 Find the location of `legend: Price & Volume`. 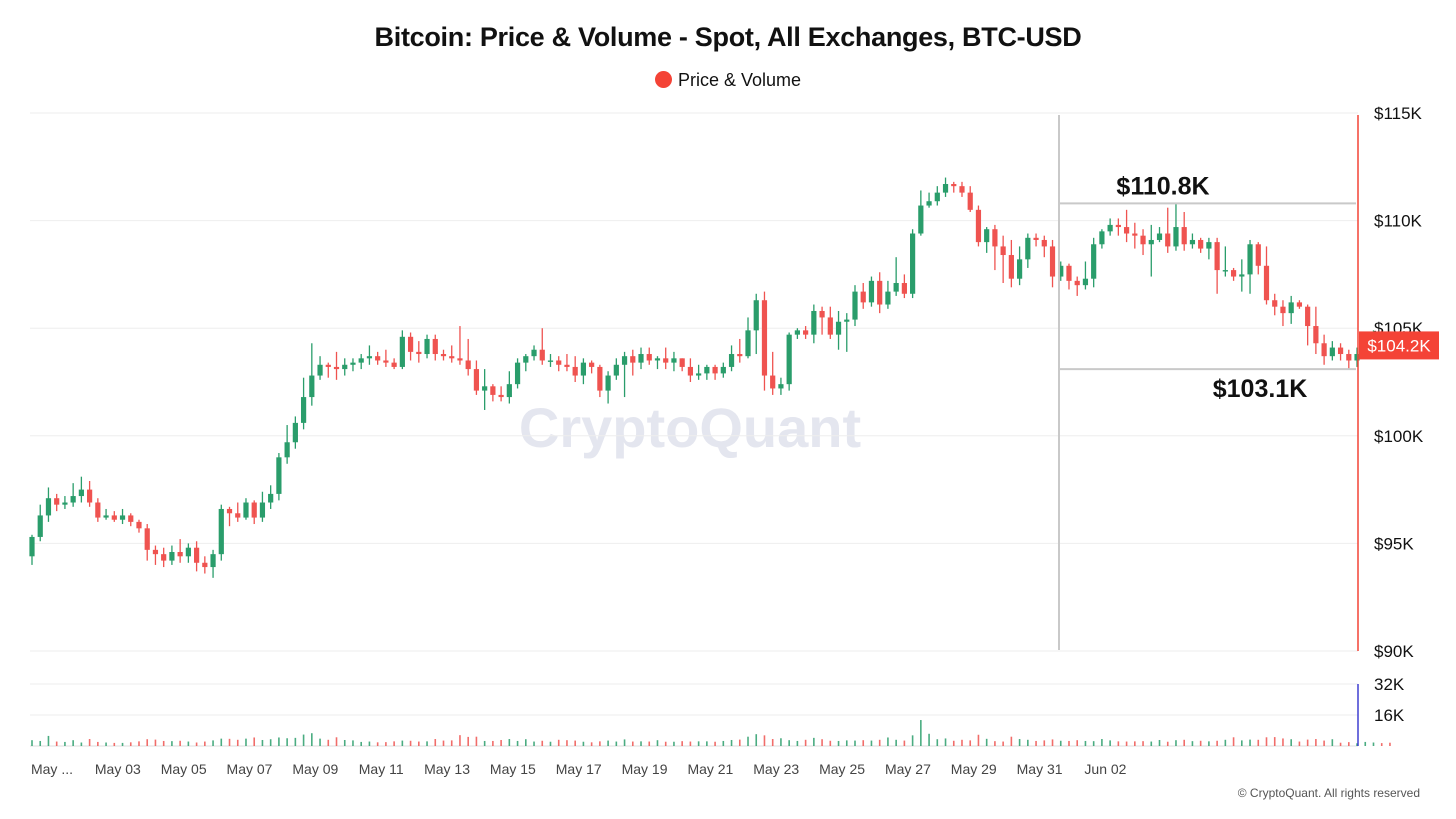

legend: Price & Volume is located at coordinates (728, 80).